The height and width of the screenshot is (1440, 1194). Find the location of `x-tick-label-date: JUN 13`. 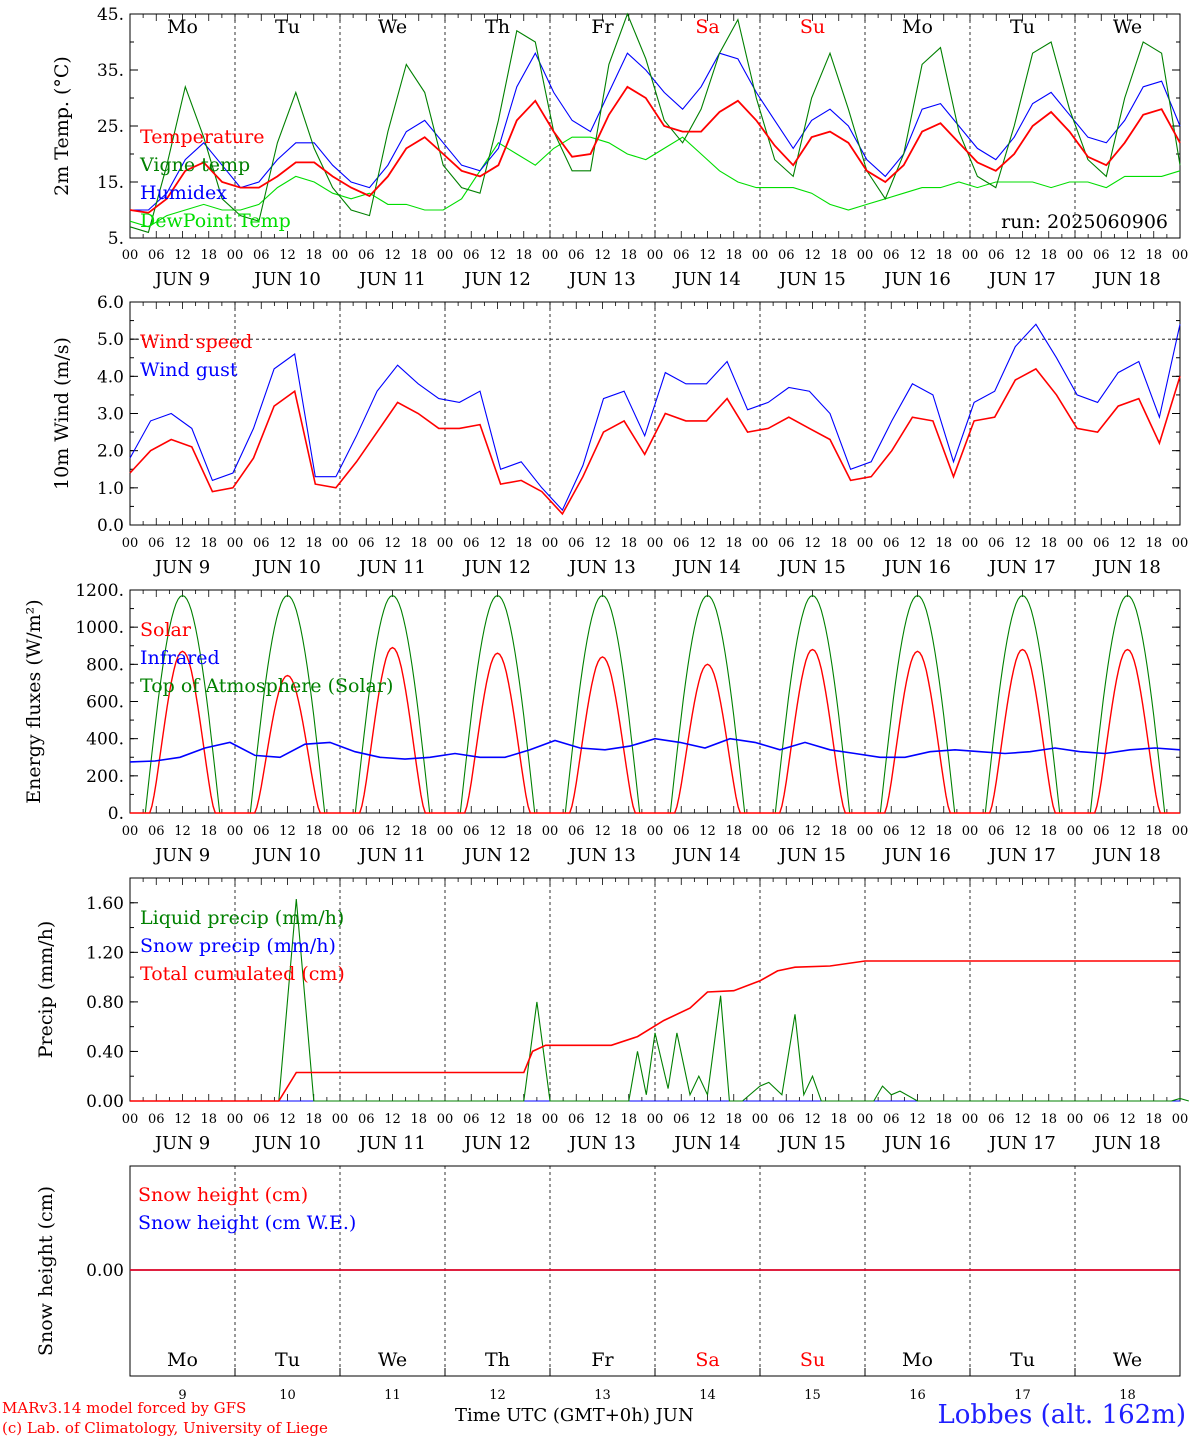

x-tick-label-date: JUN 13 is located at coordinates (601, 855).